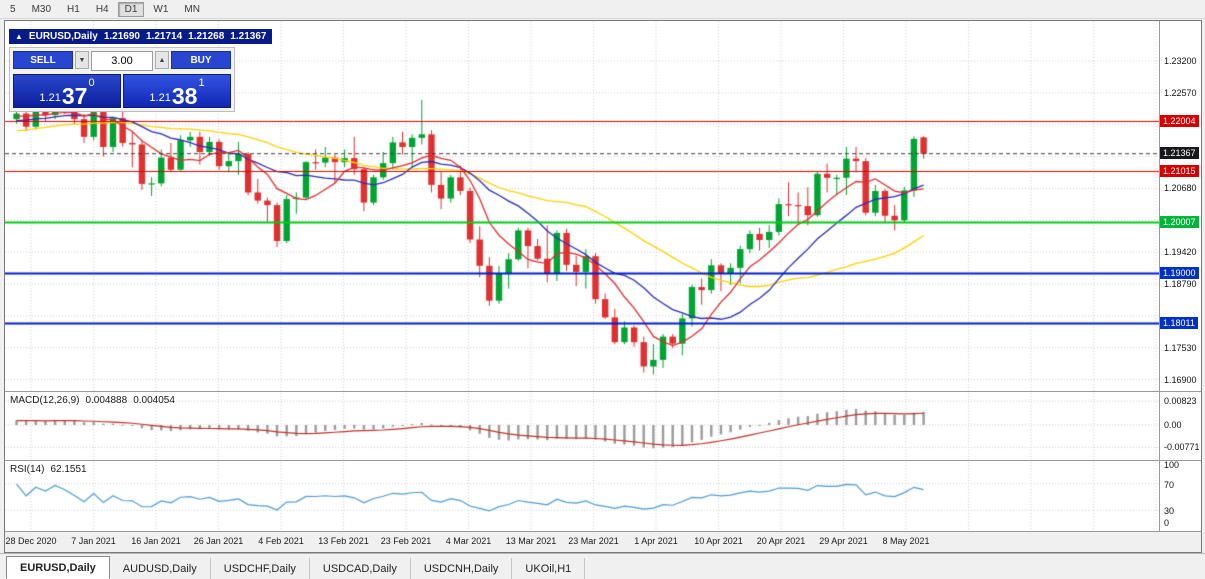  What do you see at coordinates (154, 400) in the screenshot?
I see `macd-signal-value: 0.004054` at bounding box center [154, 400].